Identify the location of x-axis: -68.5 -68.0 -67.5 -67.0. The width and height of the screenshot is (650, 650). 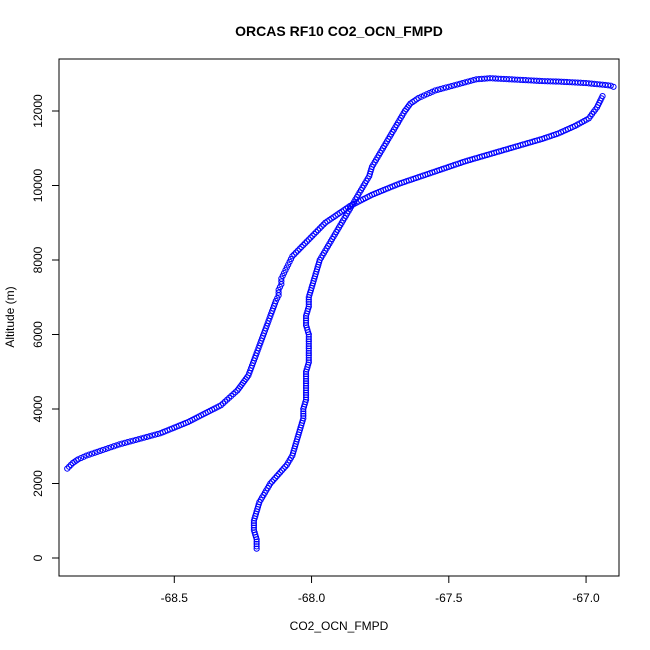
(380, 590).